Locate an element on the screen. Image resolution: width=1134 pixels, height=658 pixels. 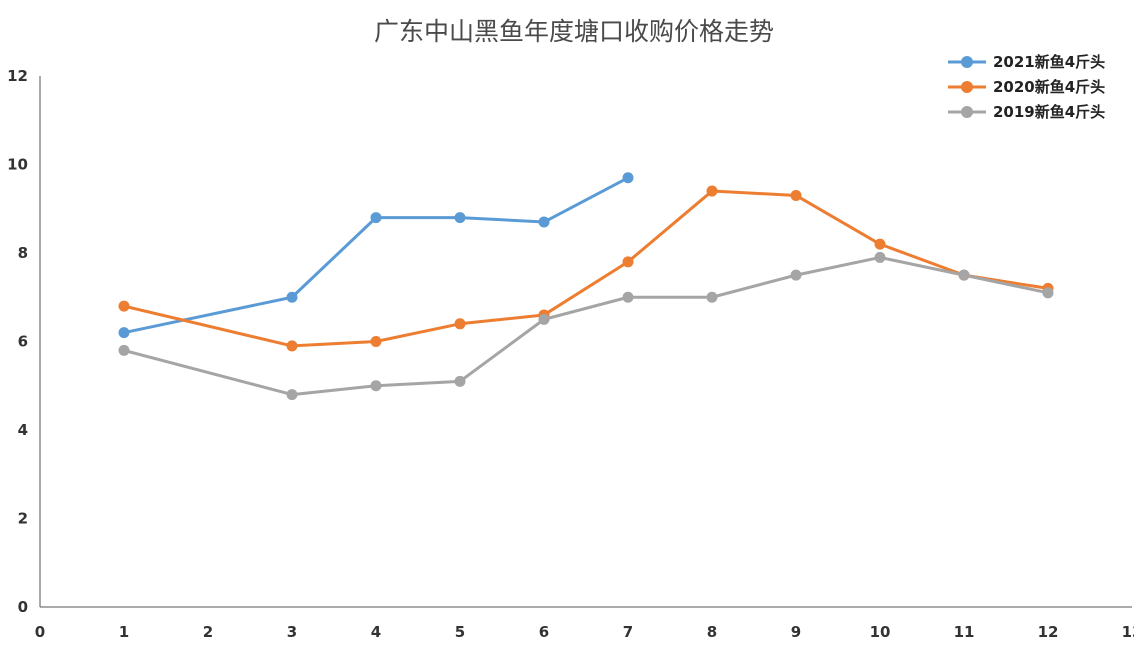
y-tick-label: 2 is located at coordinates (23, 519).